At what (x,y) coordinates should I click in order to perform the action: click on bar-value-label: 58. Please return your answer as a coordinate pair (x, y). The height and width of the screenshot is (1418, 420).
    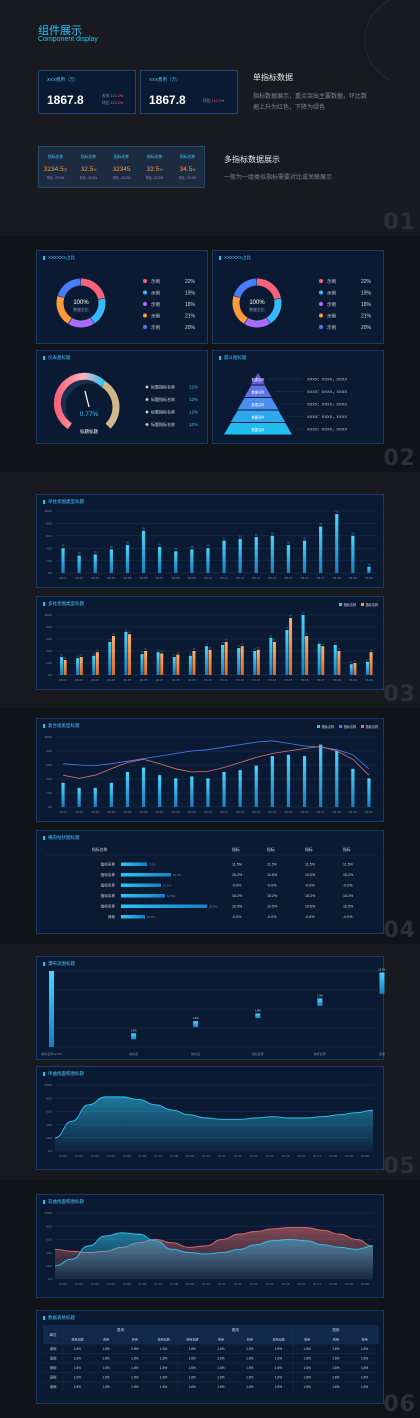
    Looking at the image, I should click on (256, 535).